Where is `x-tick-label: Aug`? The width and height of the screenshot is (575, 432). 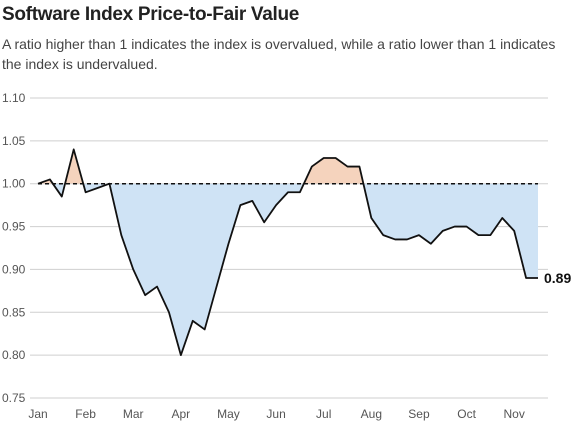
x-tick-label: Aug is located at coordinates (371, 414).